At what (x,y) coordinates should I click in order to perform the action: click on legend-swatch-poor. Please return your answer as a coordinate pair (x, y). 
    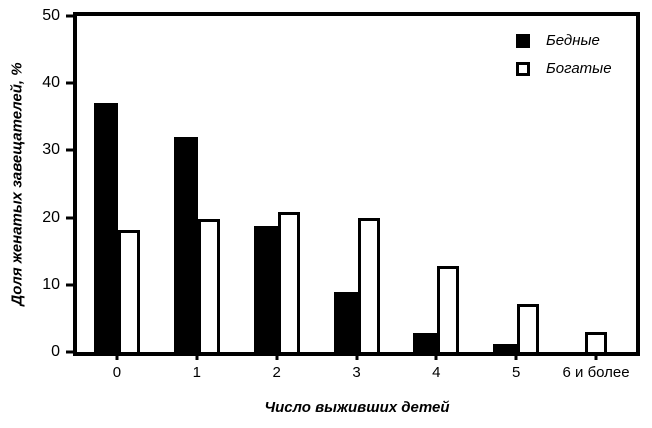
    Looking at the image, I should click on (523, 40).